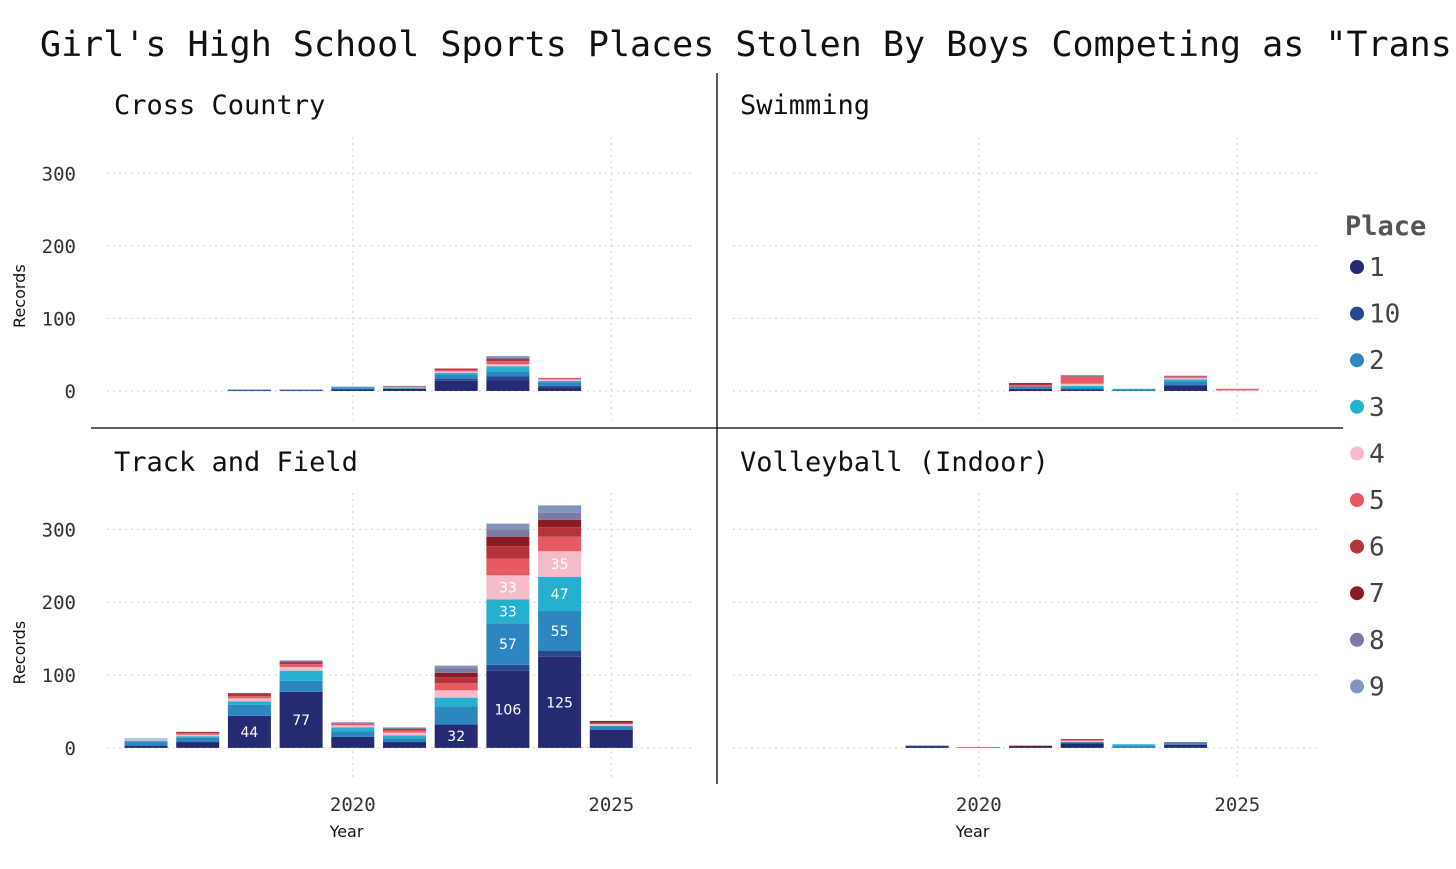 Image resolution: width=1456 pixels, height=869 pixels. What do you see at coordinates (59, 319) in the screenshot?
I see `y-tick-label: 100` at bounding box center [59, 319].